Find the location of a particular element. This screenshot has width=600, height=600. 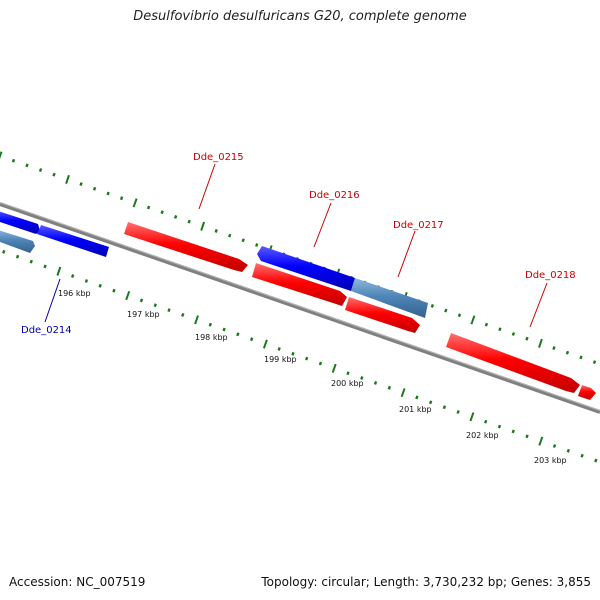

gene-label-dde-0218: Dde_0218 is located at coordinates (550, 275).